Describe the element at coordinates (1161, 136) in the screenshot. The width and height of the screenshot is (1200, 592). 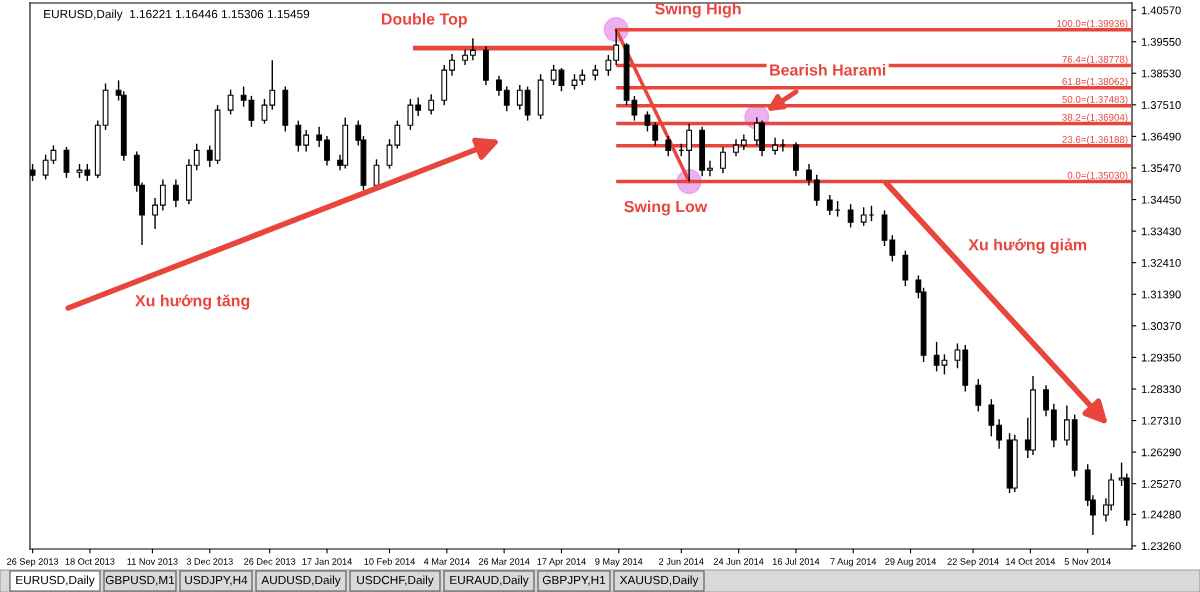
I see `y-tick-label: 1.36490` at that location.